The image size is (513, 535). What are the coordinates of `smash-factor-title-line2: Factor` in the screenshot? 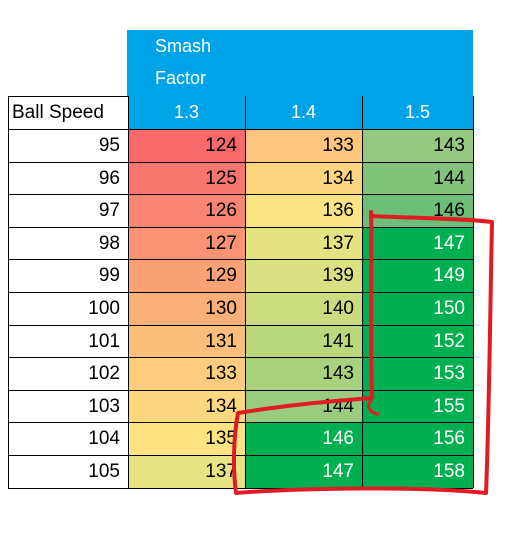 It's located at (181, 78).